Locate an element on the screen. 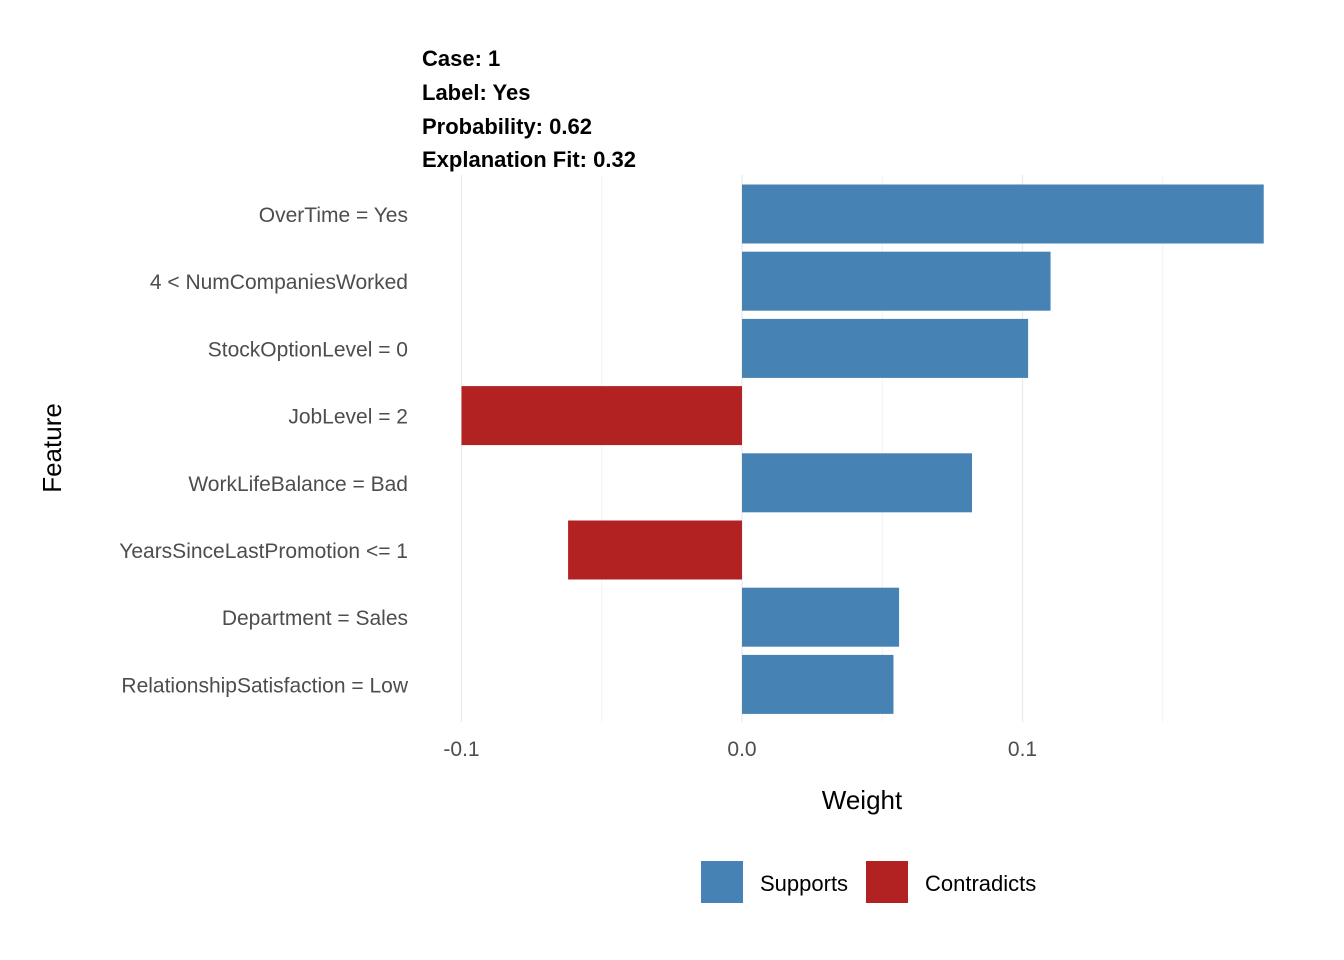 Image resolution: width=1344 pixels, height=960 pixels. legend-key-supports is located at coordinates (722, 882).